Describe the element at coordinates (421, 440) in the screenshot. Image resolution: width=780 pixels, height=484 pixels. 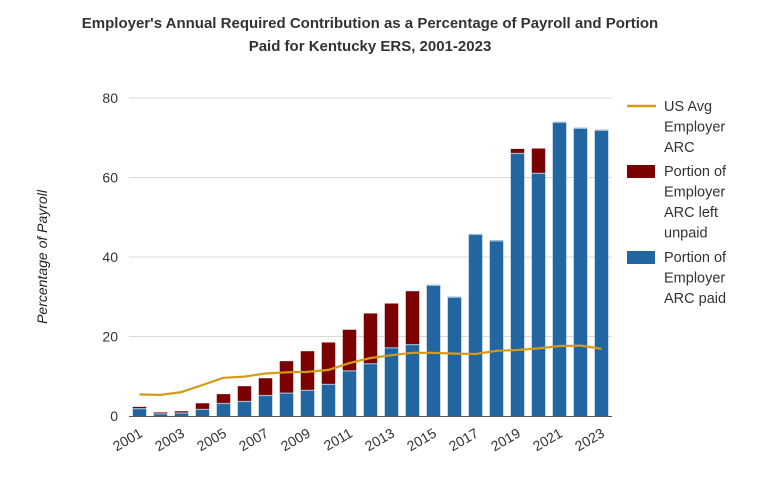
I see `x-tick-label-2015: 2015` at that location.